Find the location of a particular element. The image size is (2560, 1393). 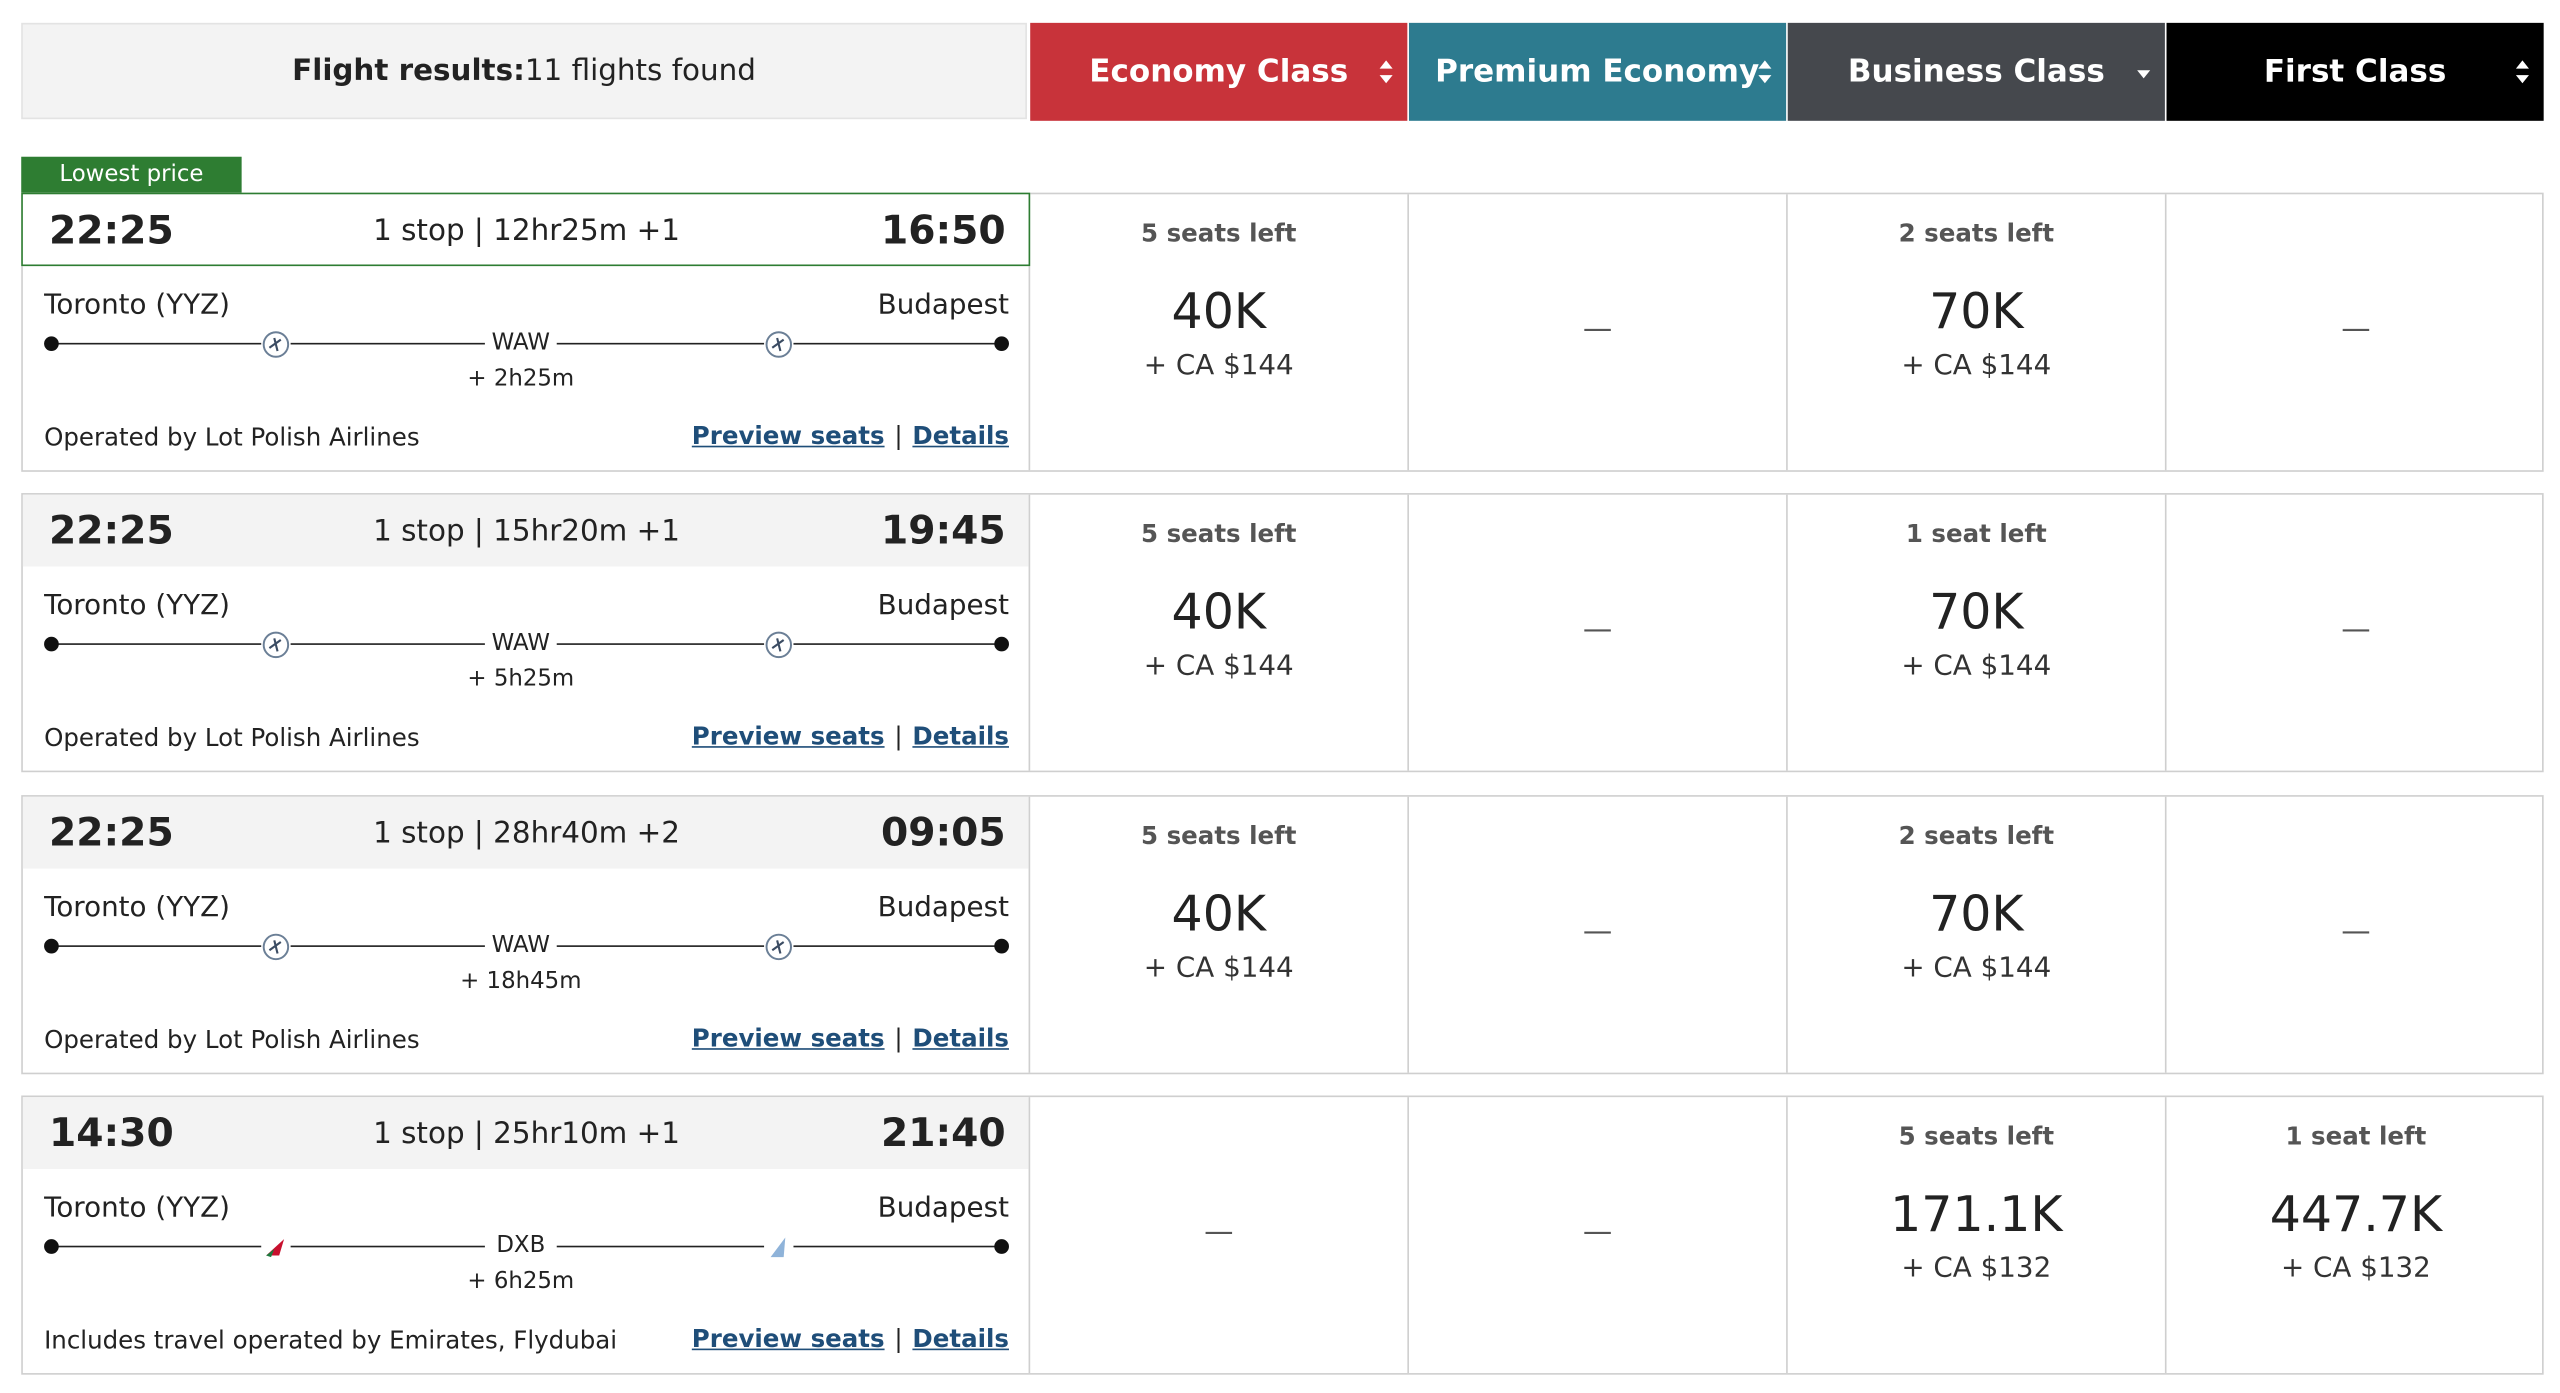

points-price: 447.7K is located at coordinates (2356, 1215).